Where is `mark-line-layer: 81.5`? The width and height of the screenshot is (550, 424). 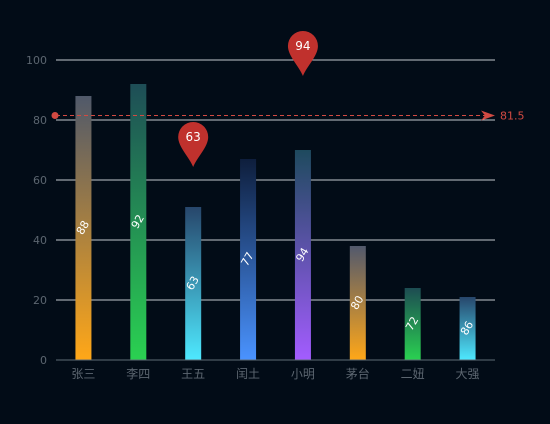
mark-line-layer: 81.5 is located at coordinates (288, 116).